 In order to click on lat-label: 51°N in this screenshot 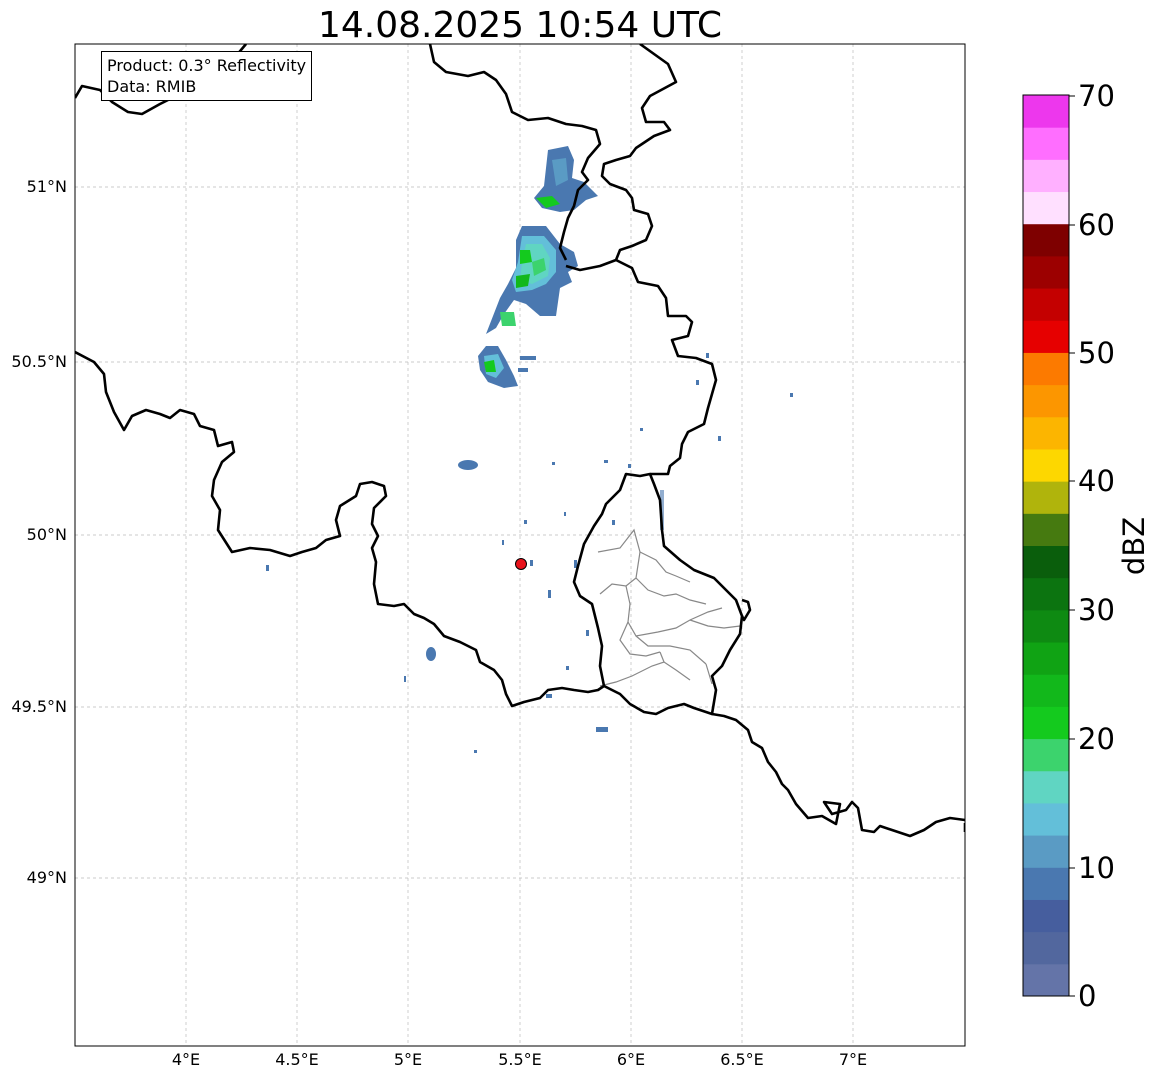, I will do `click(47, 186)`.